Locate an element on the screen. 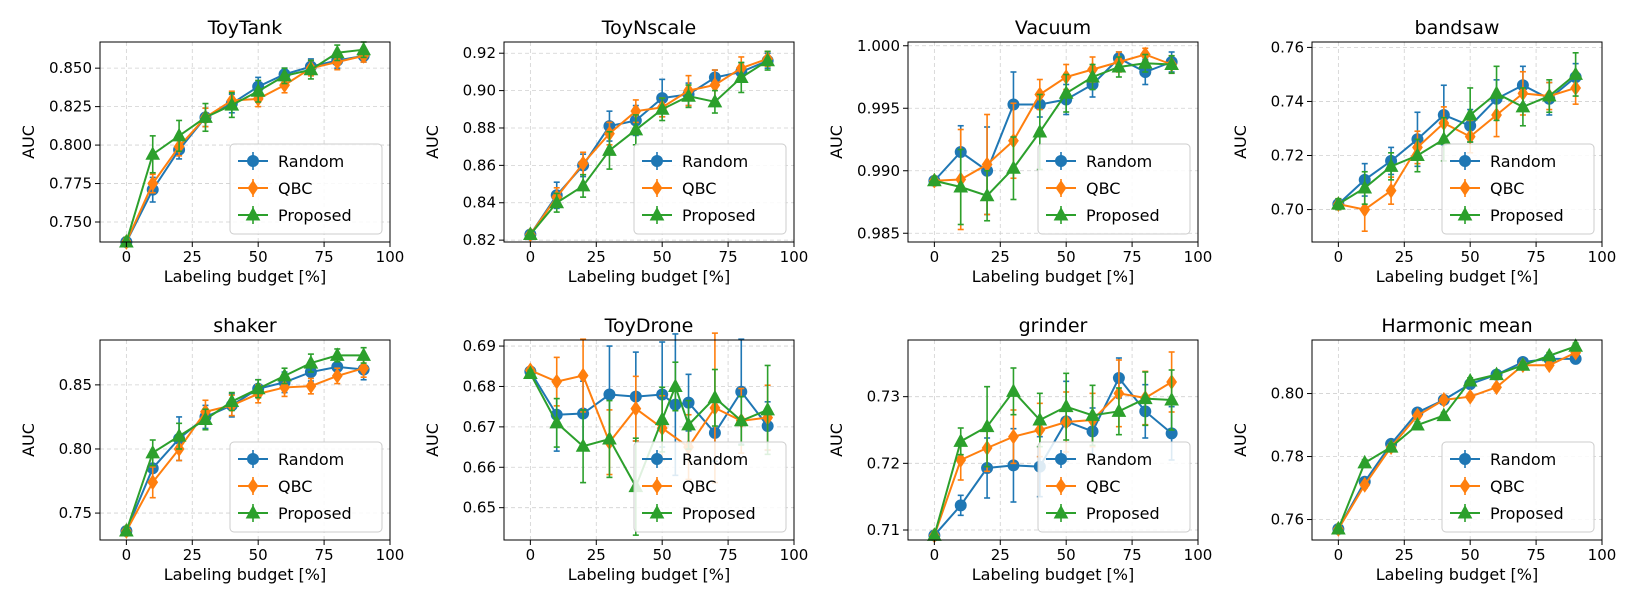 Image resolution: width=1627 pixels, height=610 pixels. subplot-title: grinder is located at coordinates (1053, 326).